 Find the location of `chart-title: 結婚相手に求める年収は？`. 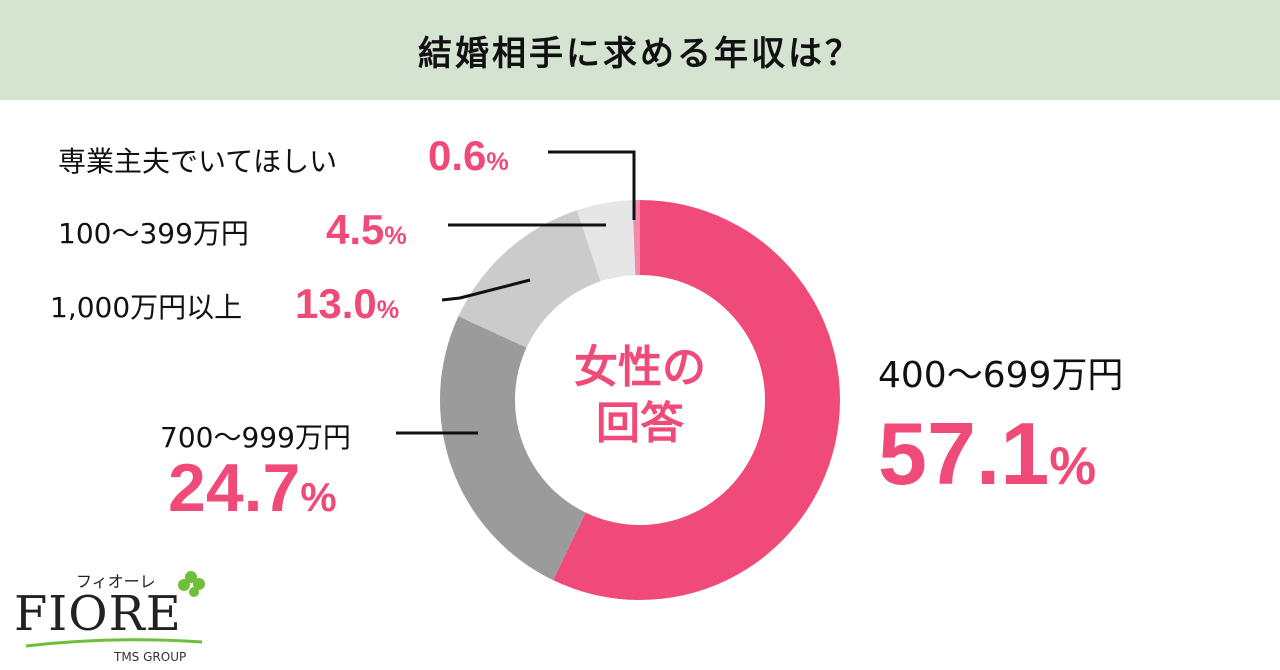

chart-title: 結婚相手に求める年収は？ is located at coordinates (640, 53).